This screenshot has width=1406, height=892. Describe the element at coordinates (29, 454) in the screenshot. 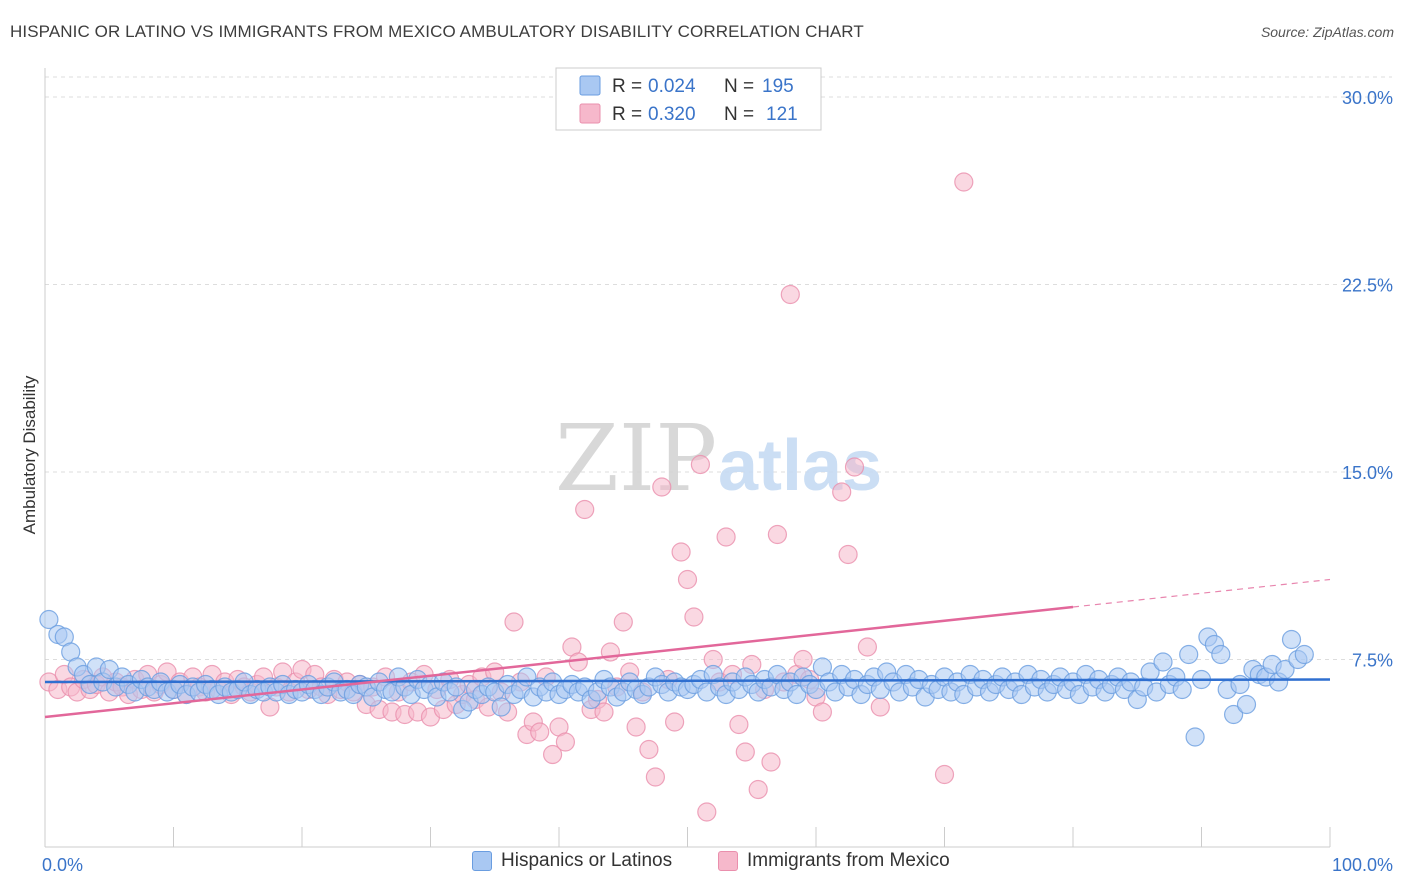

I see `y-axis-label: Ambulatory Disability` at that location.